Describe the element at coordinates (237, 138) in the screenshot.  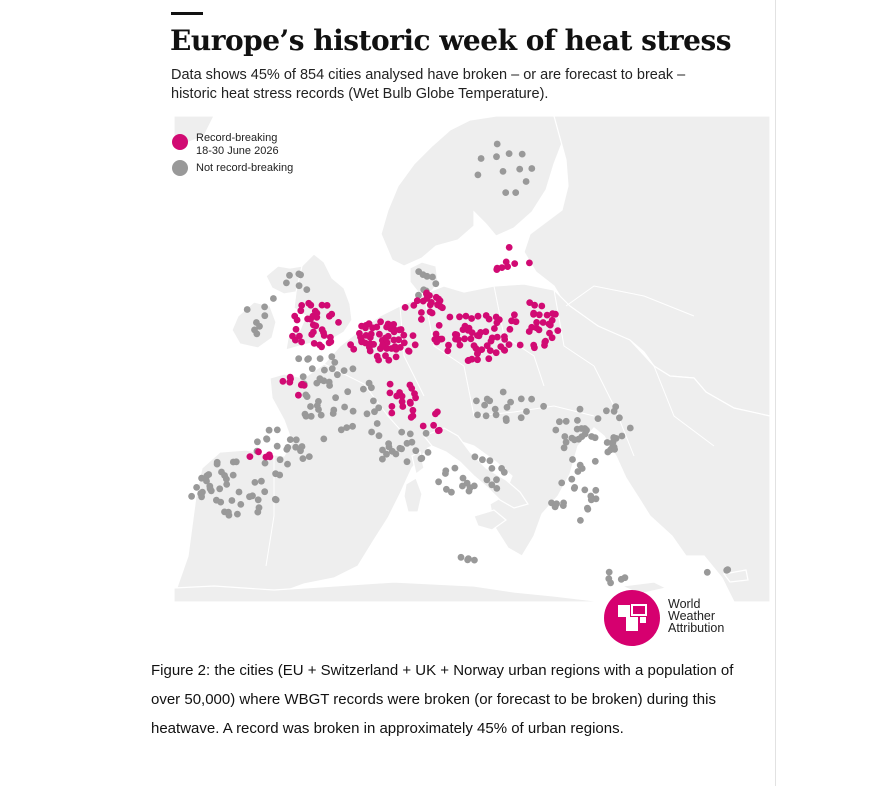
I see `legend-record-label: Record-breaking` at that location.